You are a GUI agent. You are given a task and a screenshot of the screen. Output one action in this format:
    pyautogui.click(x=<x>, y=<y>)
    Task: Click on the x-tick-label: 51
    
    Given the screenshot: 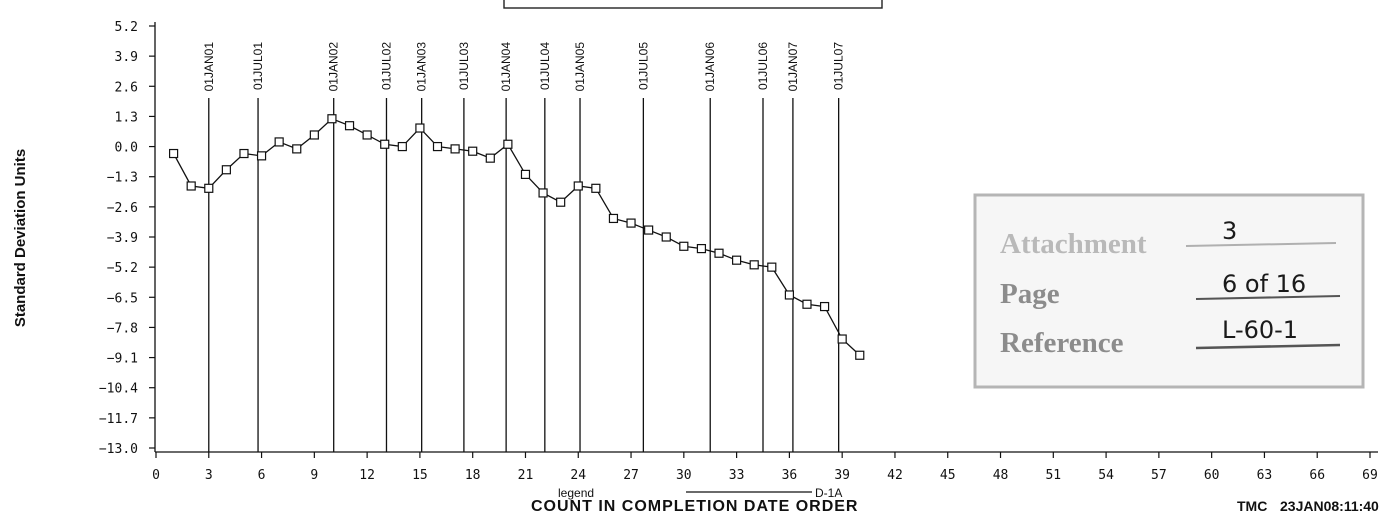 What is the action you would take?
    pyautogui.click(x=1053, y=475)
    